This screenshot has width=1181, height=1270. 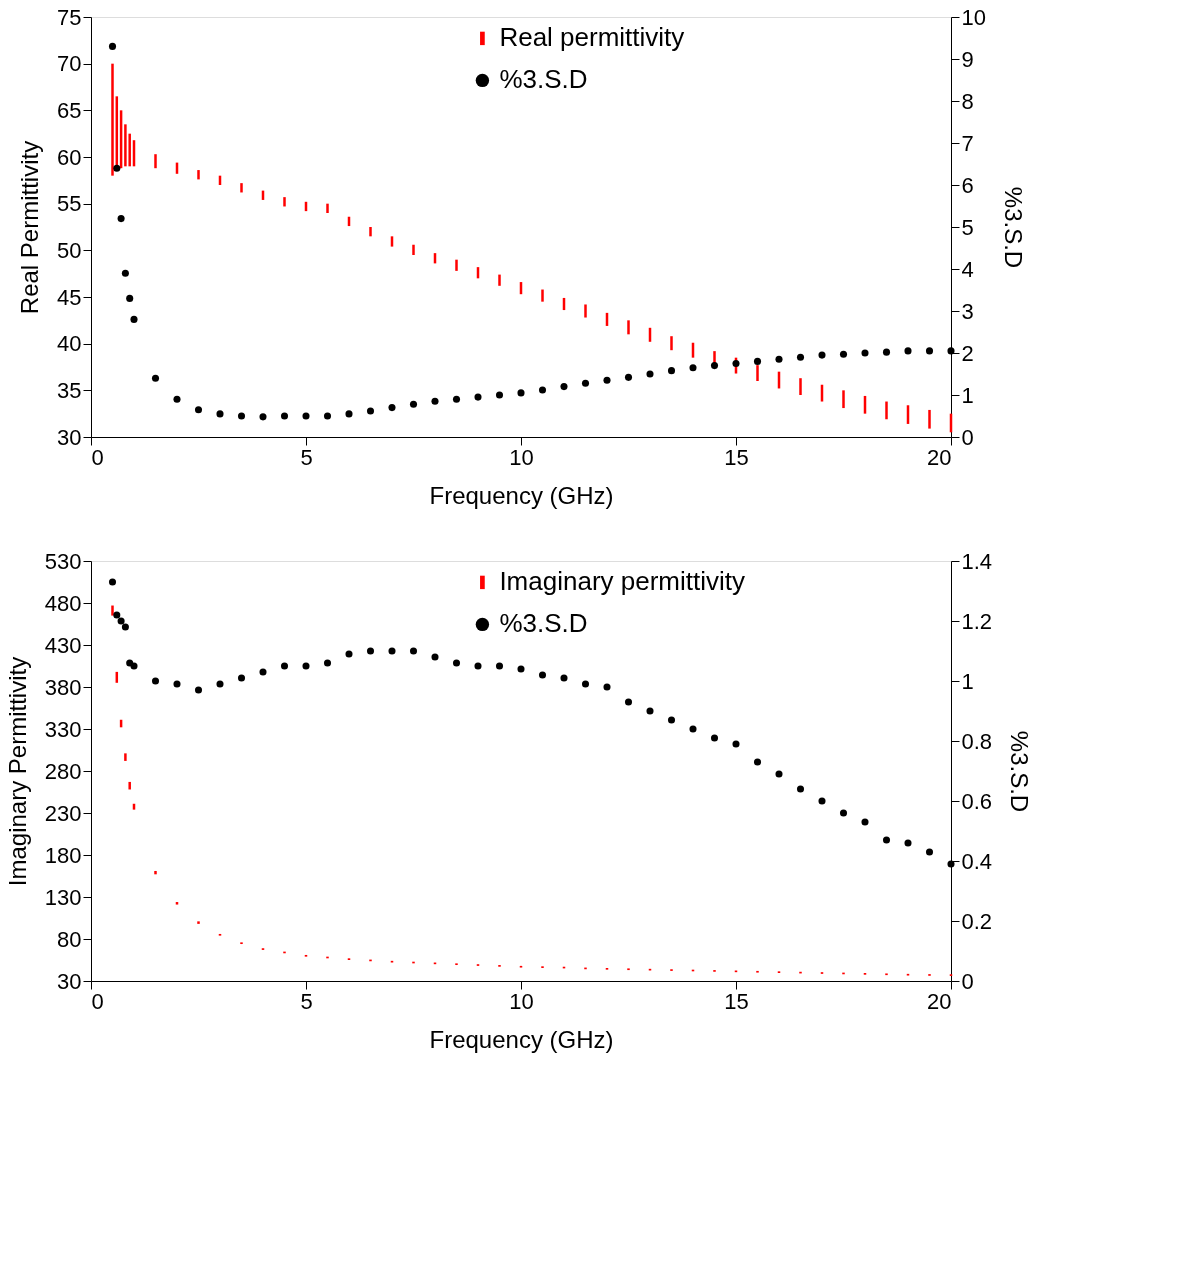 What do you see at coordinates (69, 17) in the screenshot?
I see `y-tick-label: 75` at bounding box center [69, 17].